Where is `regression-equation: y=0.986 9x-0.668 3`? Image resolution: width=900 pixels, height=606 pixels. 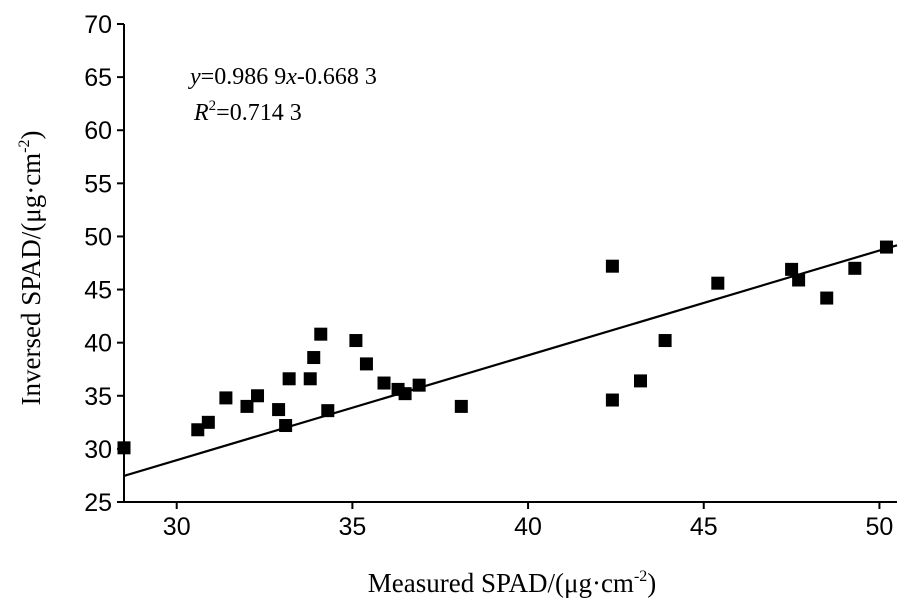
regression-equation: y=0.986 9x-0.668 3 is located at coordinates (282, 77).